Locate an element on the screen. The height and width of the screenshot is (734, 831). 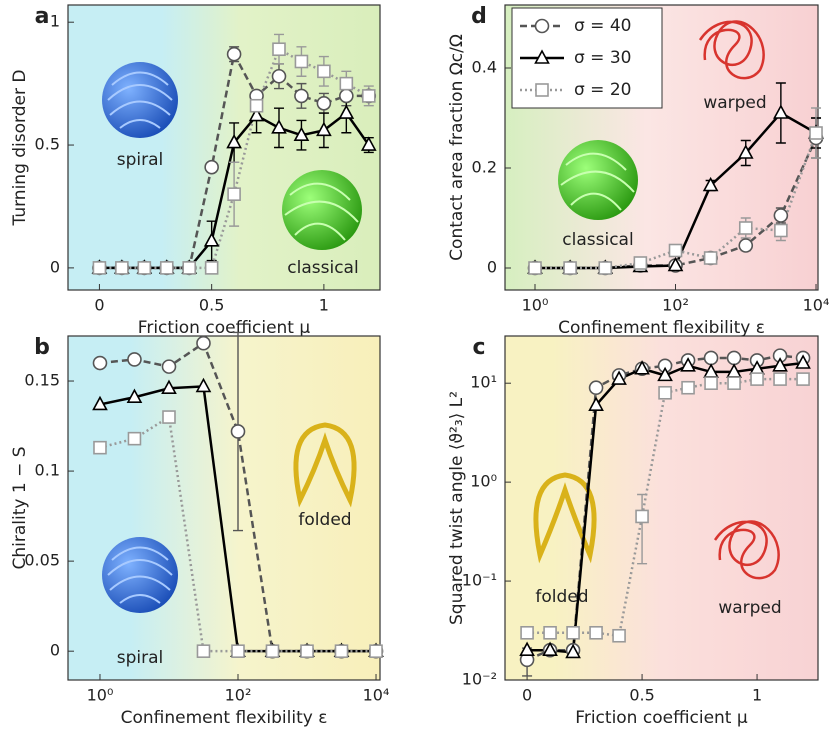
x-tick-label: 0.5 is located at coordinates (211, 305).